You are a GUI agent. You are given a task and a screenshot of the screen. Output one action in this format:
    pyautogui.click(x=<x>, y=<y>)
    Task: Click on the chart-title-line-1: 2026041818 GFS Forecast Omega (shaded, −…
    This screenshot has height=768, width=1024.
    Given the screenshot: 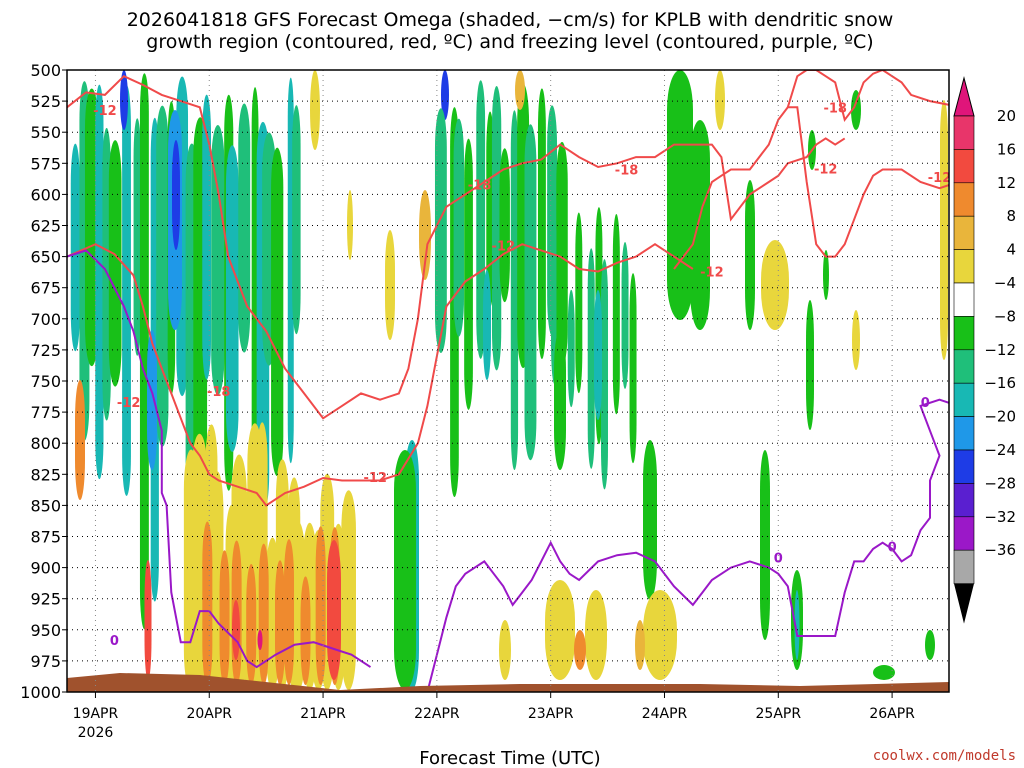 What is the action you would take?
    pyautogui.click(x=510, y=20)
    